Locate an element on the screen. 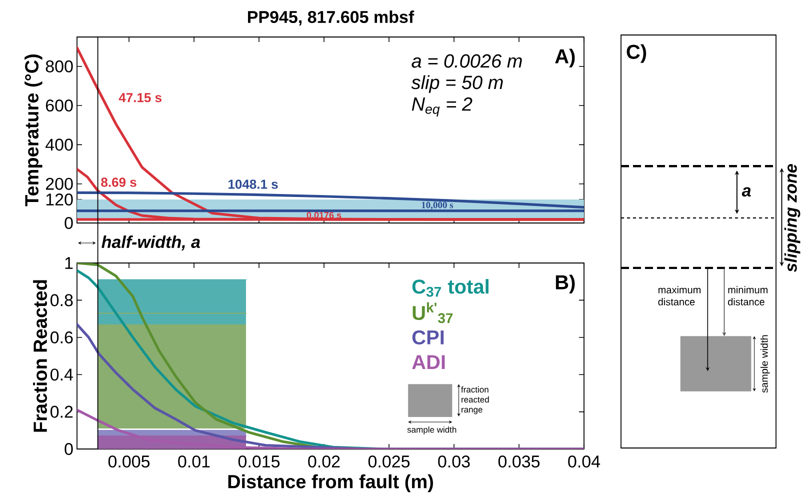 The height and width of the screenshot is (502, 804). series-label: 8.69 s is located at coordinates (118, 182).